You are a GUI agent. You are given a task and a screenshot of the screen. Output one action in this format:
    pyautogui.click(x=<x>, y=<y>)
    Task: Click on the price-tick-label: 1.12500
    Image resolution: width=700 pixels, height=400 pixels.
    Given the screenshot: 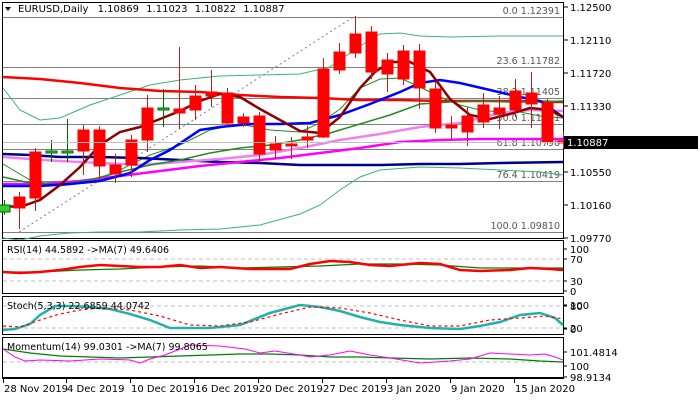 What is the action you would take?
    pyautogui.click(x=590, y=8)
    